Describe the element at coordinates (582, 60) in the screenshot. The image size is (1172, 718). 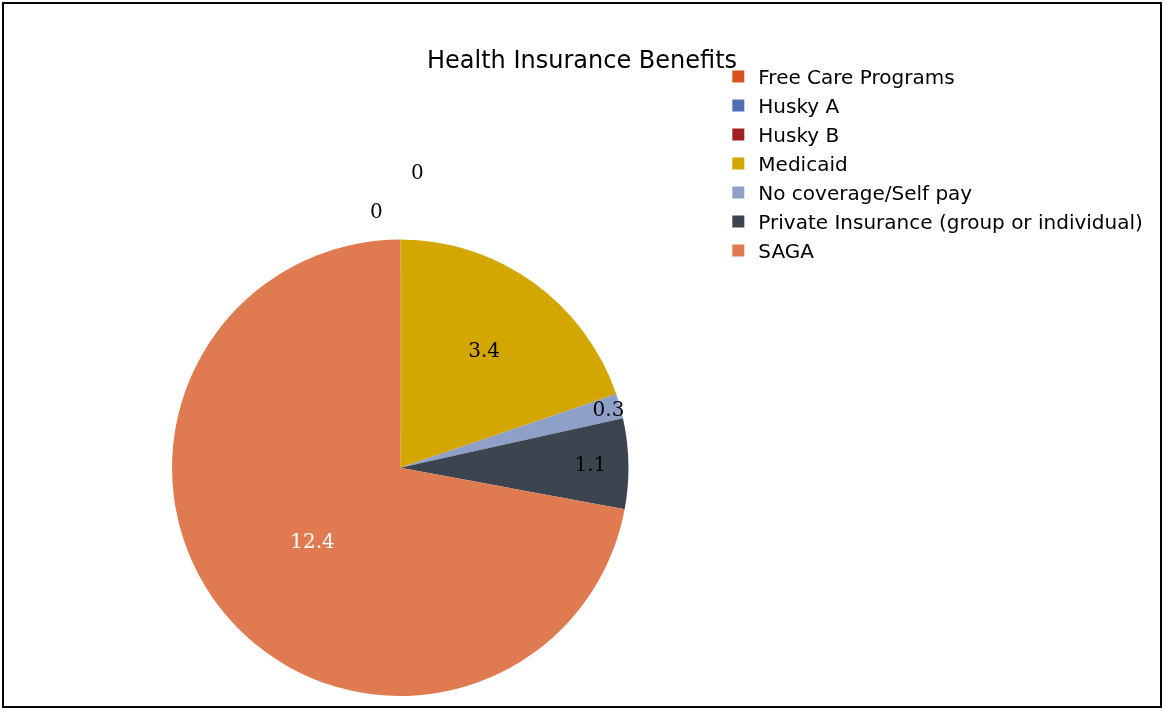
I see `chart-title: Health Insurance Benefits` at that location.